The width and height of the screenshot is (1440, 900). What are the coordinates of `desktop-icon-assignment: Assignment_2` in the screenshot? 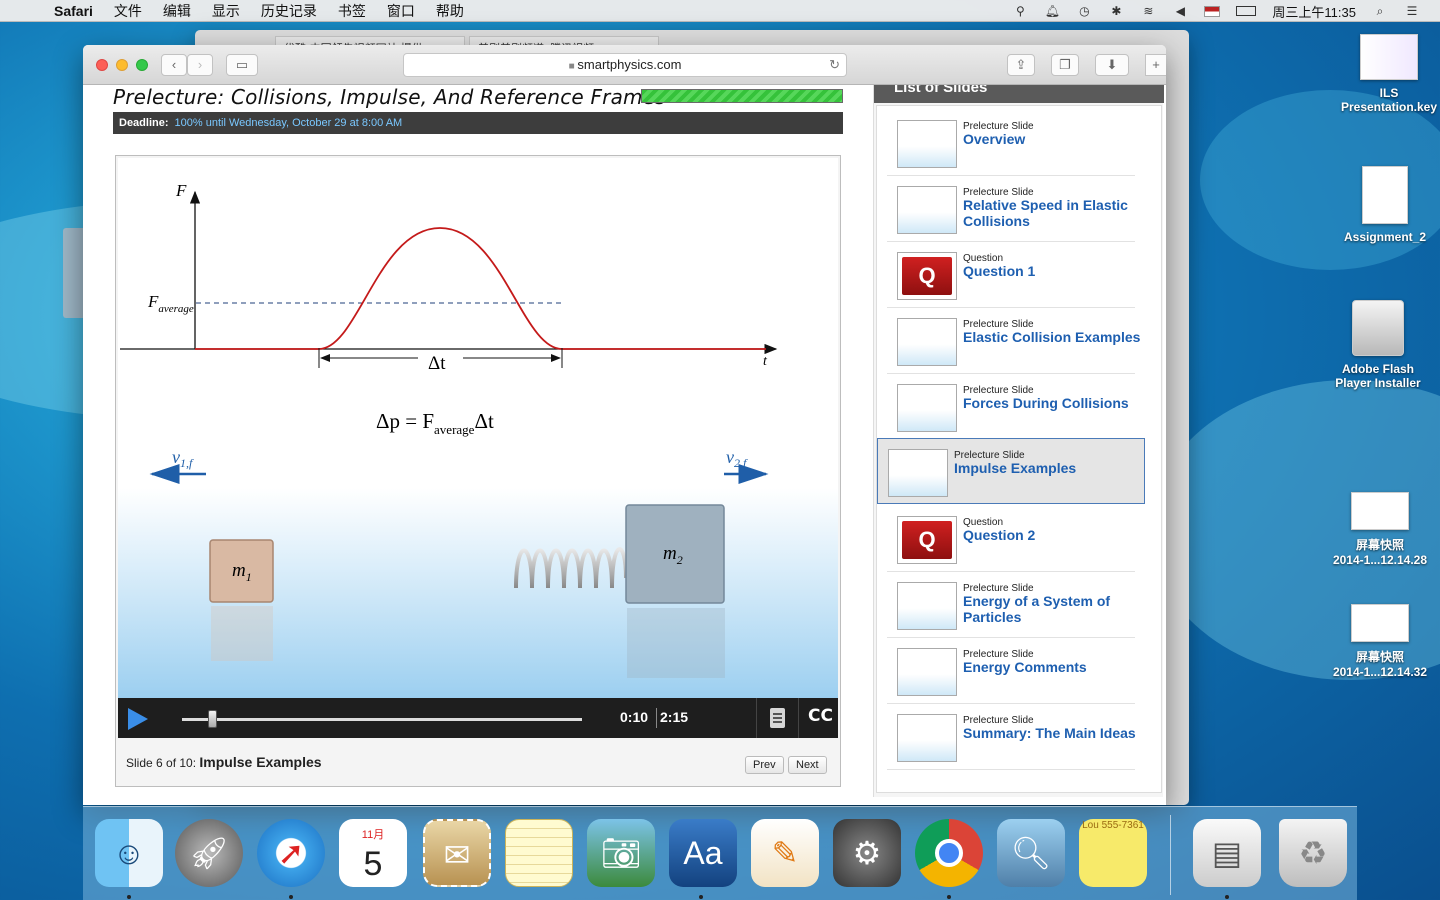 It's located at (1385, 205).